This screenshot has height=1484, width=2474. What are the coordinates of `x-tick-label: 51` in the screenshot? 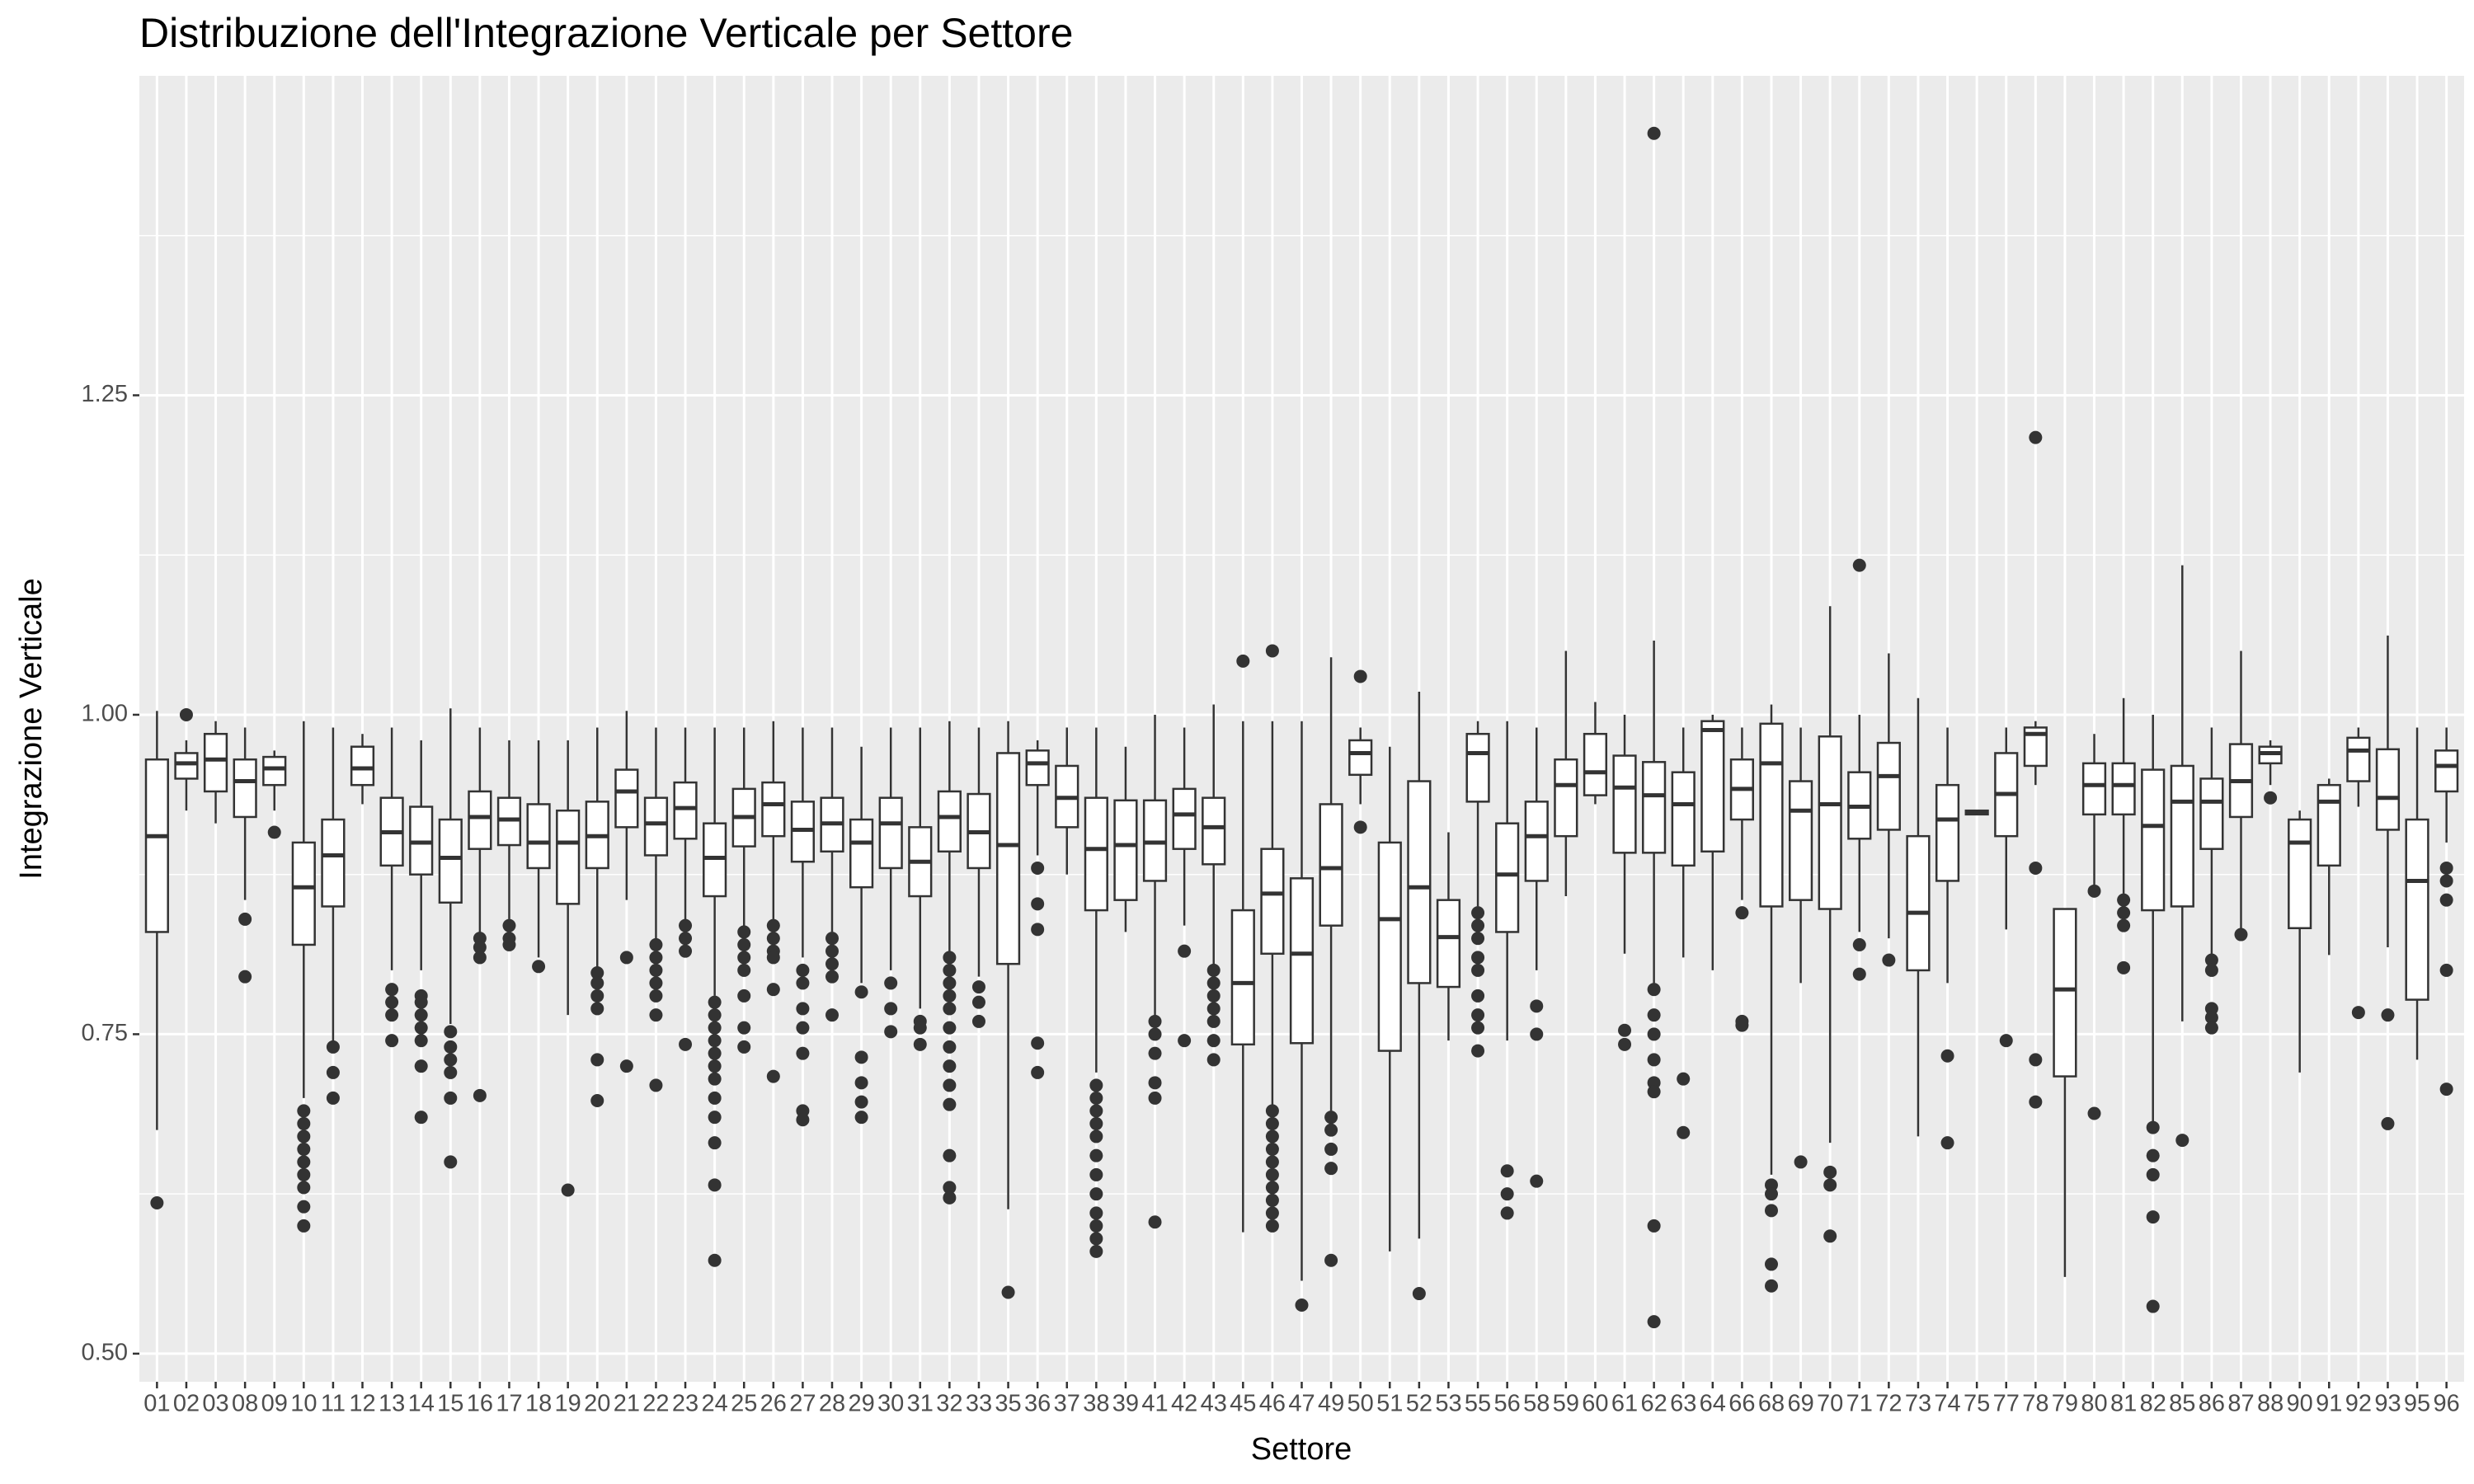 It's located at (1389, 1404).